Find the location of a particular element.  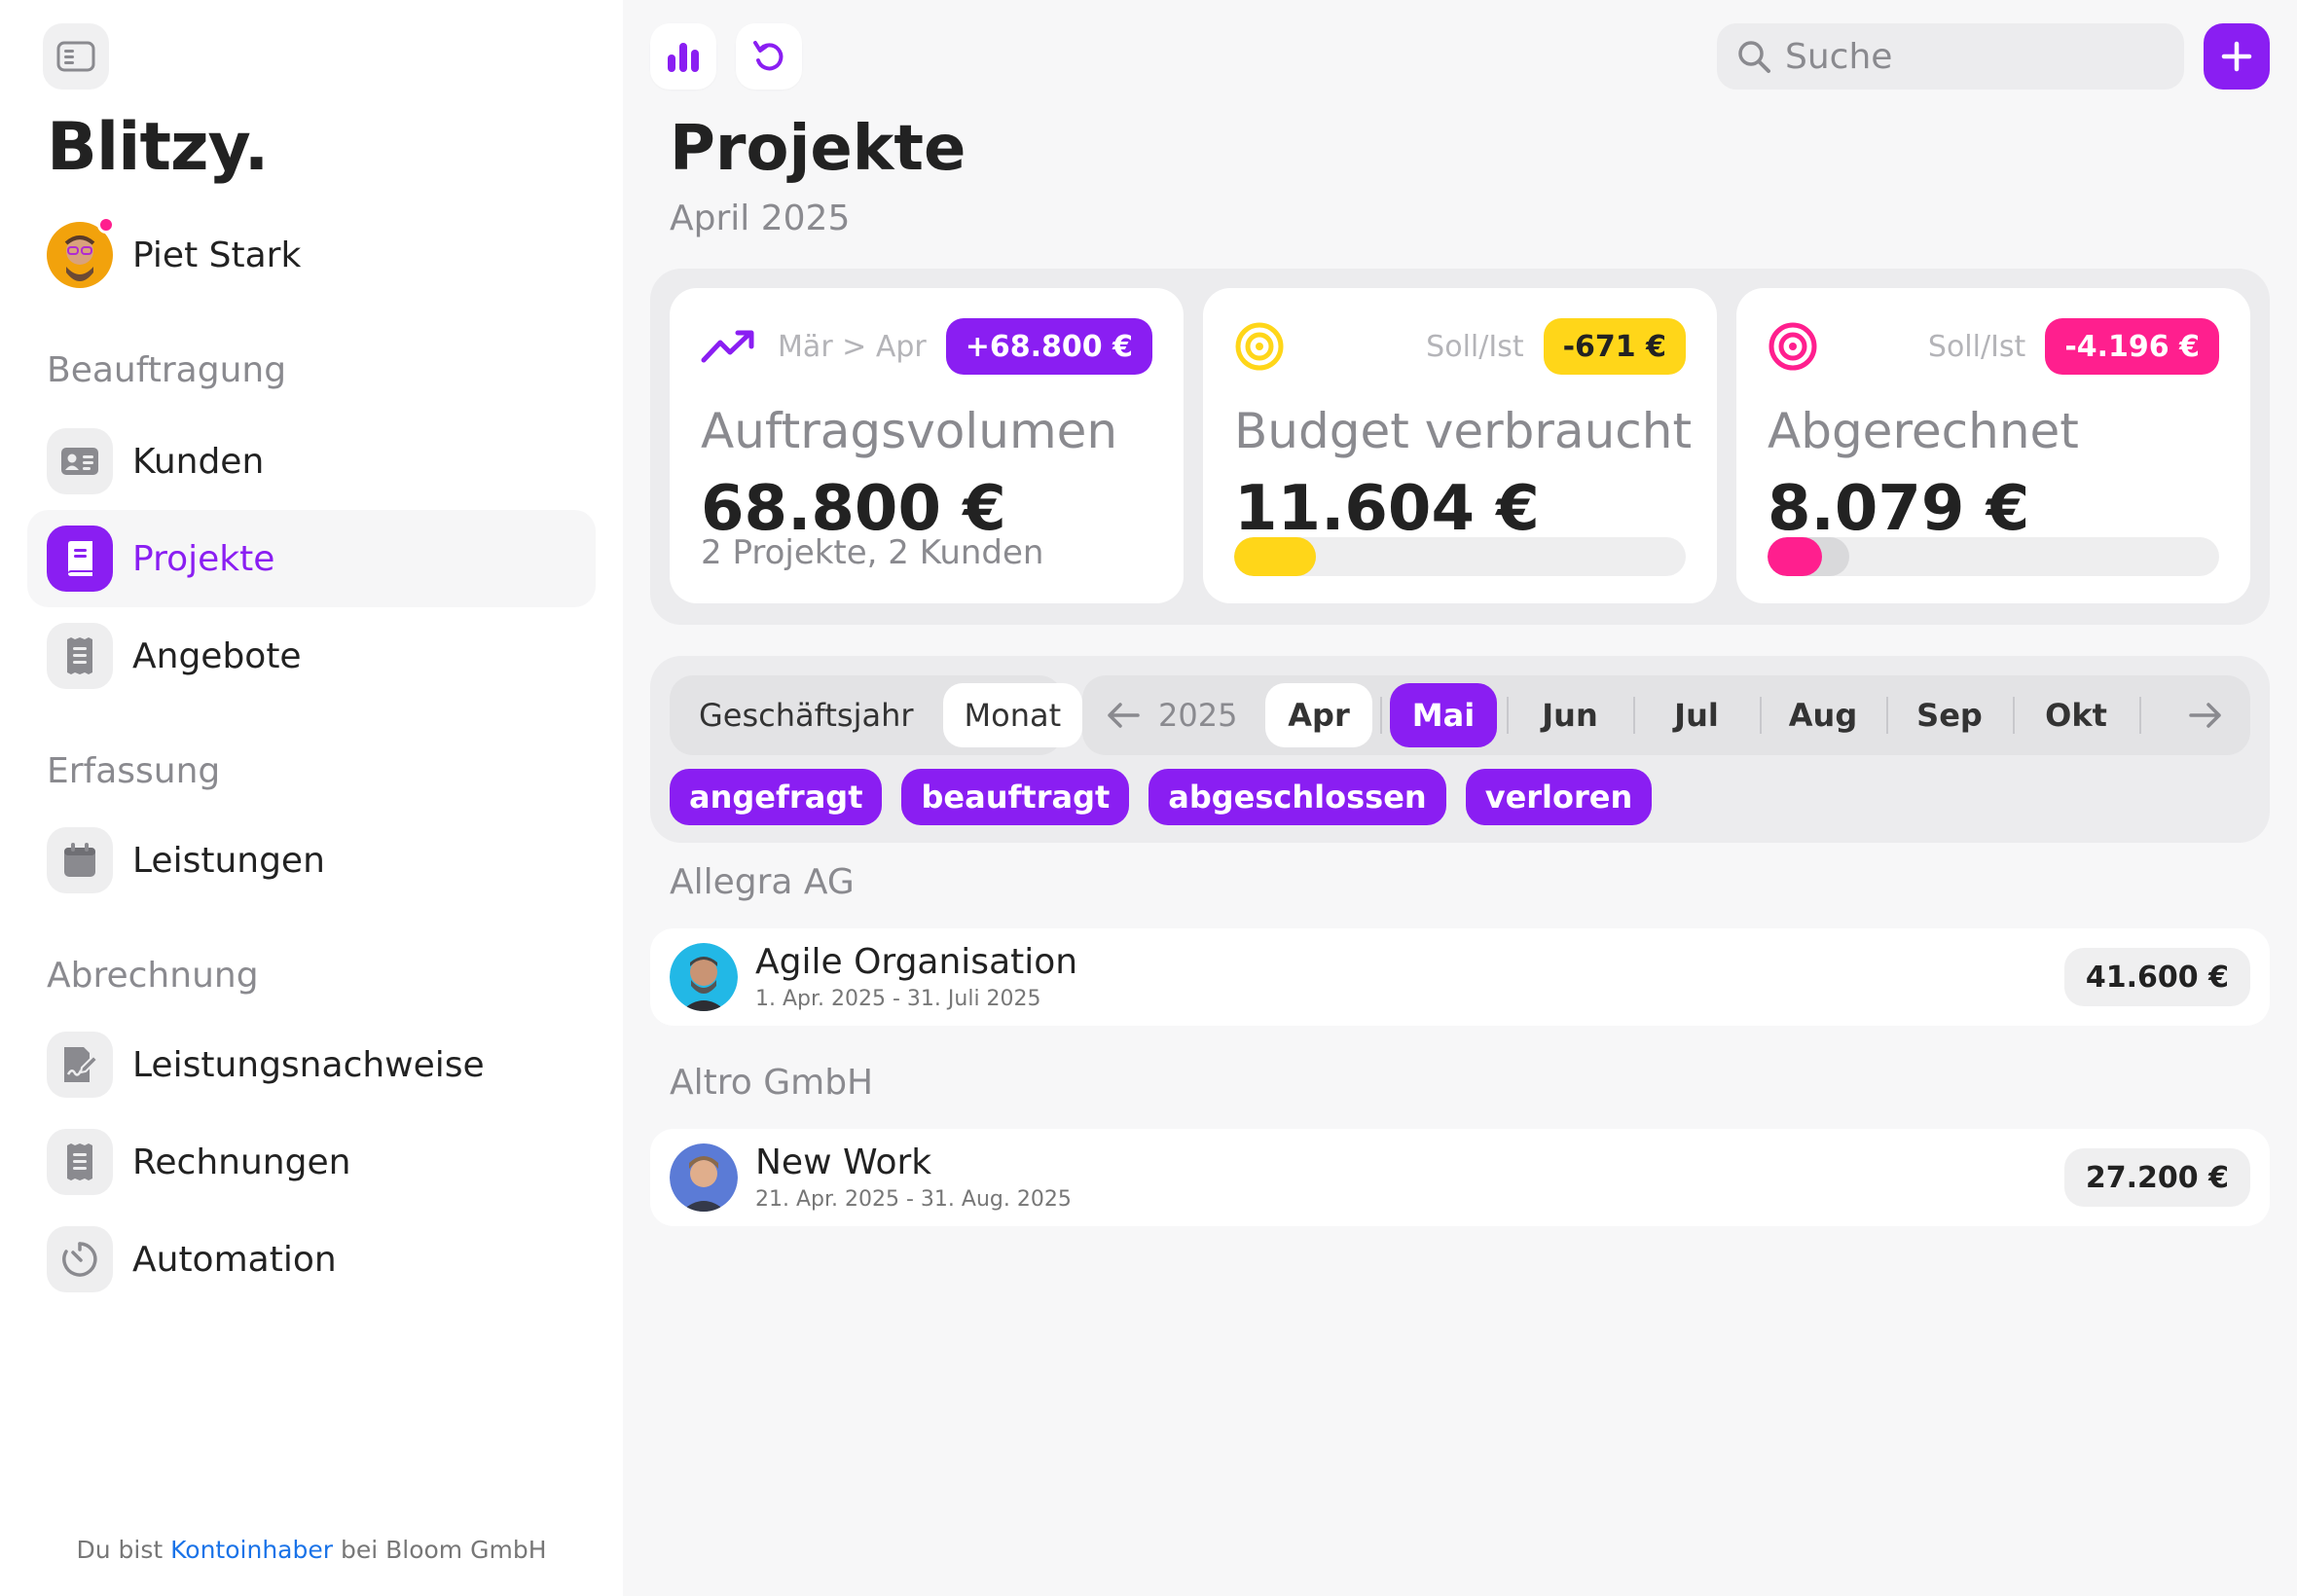

sidebar-toggle-button is located at coordinates (76, 56).